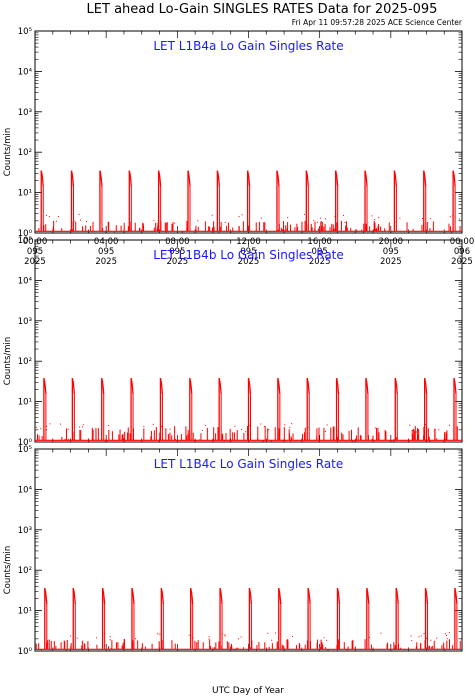 The image size is (475, 700). I want to click on y-tick-label: 10⁰, so click(25, 443).